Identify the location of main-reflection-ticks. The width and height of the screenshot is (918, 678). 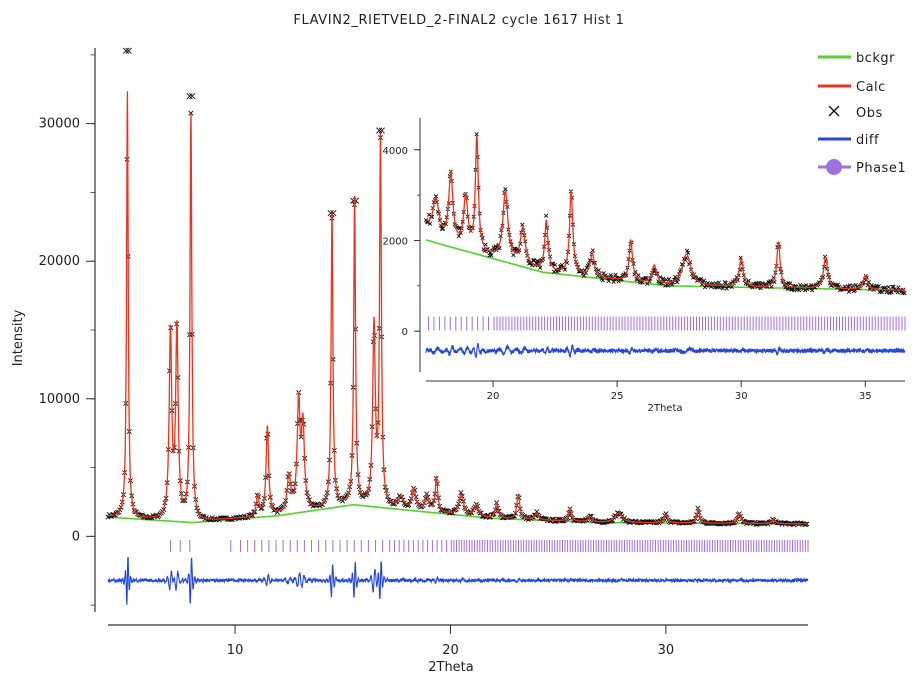
(489, 546).